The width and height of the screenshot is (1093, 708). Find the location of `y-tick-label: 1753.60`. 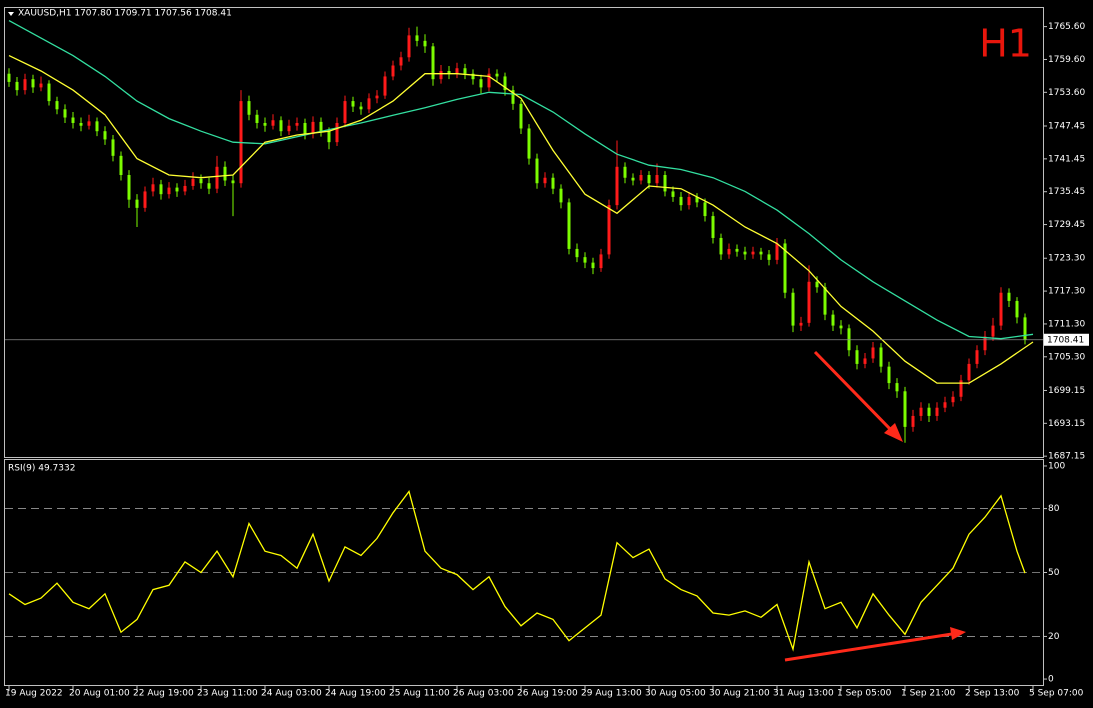

y-tick-label: 1753.60 is located at coordinates (1066, 93).